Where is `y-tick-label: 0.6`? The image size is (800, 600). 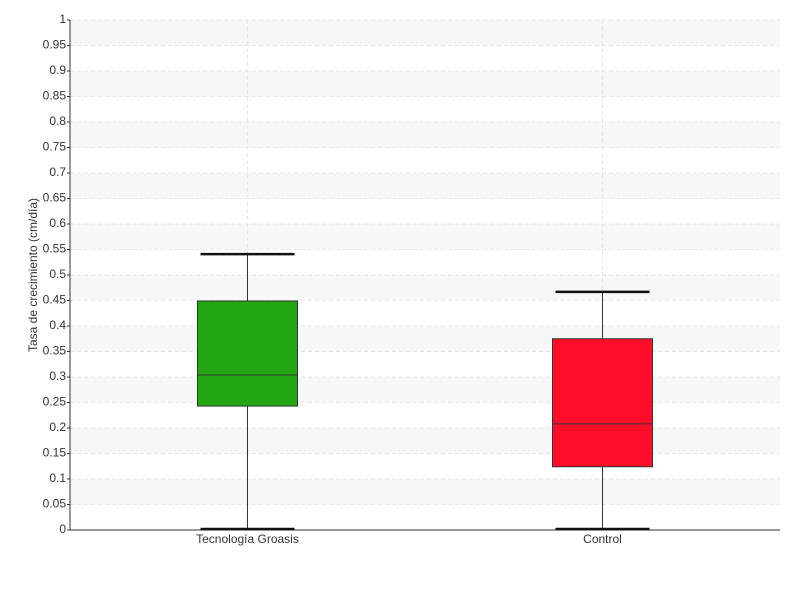 y-tick-label: 0.6 is located at coordinates (57, 223).